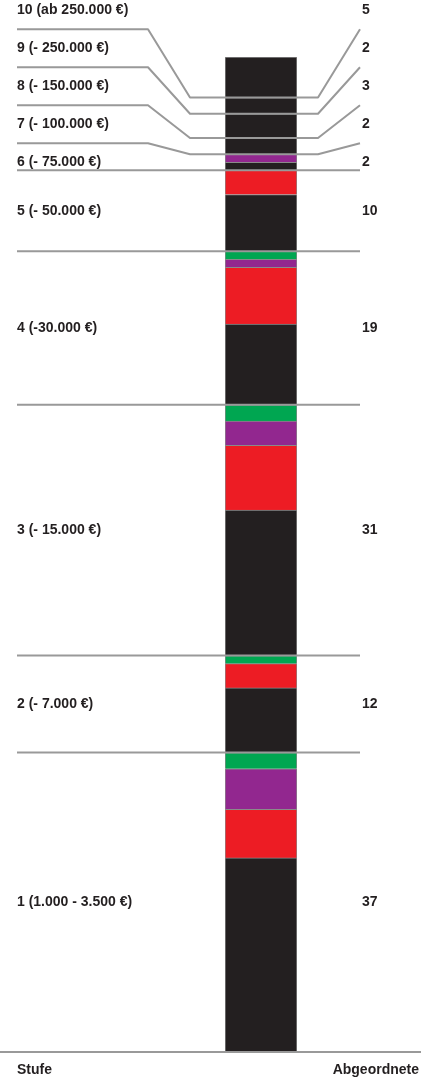 This screenshot has width=421, height=1083. What do you see at coordinates (370, 702) in the screenshot?
I see `text: 12` at bounding box center [370, 702].